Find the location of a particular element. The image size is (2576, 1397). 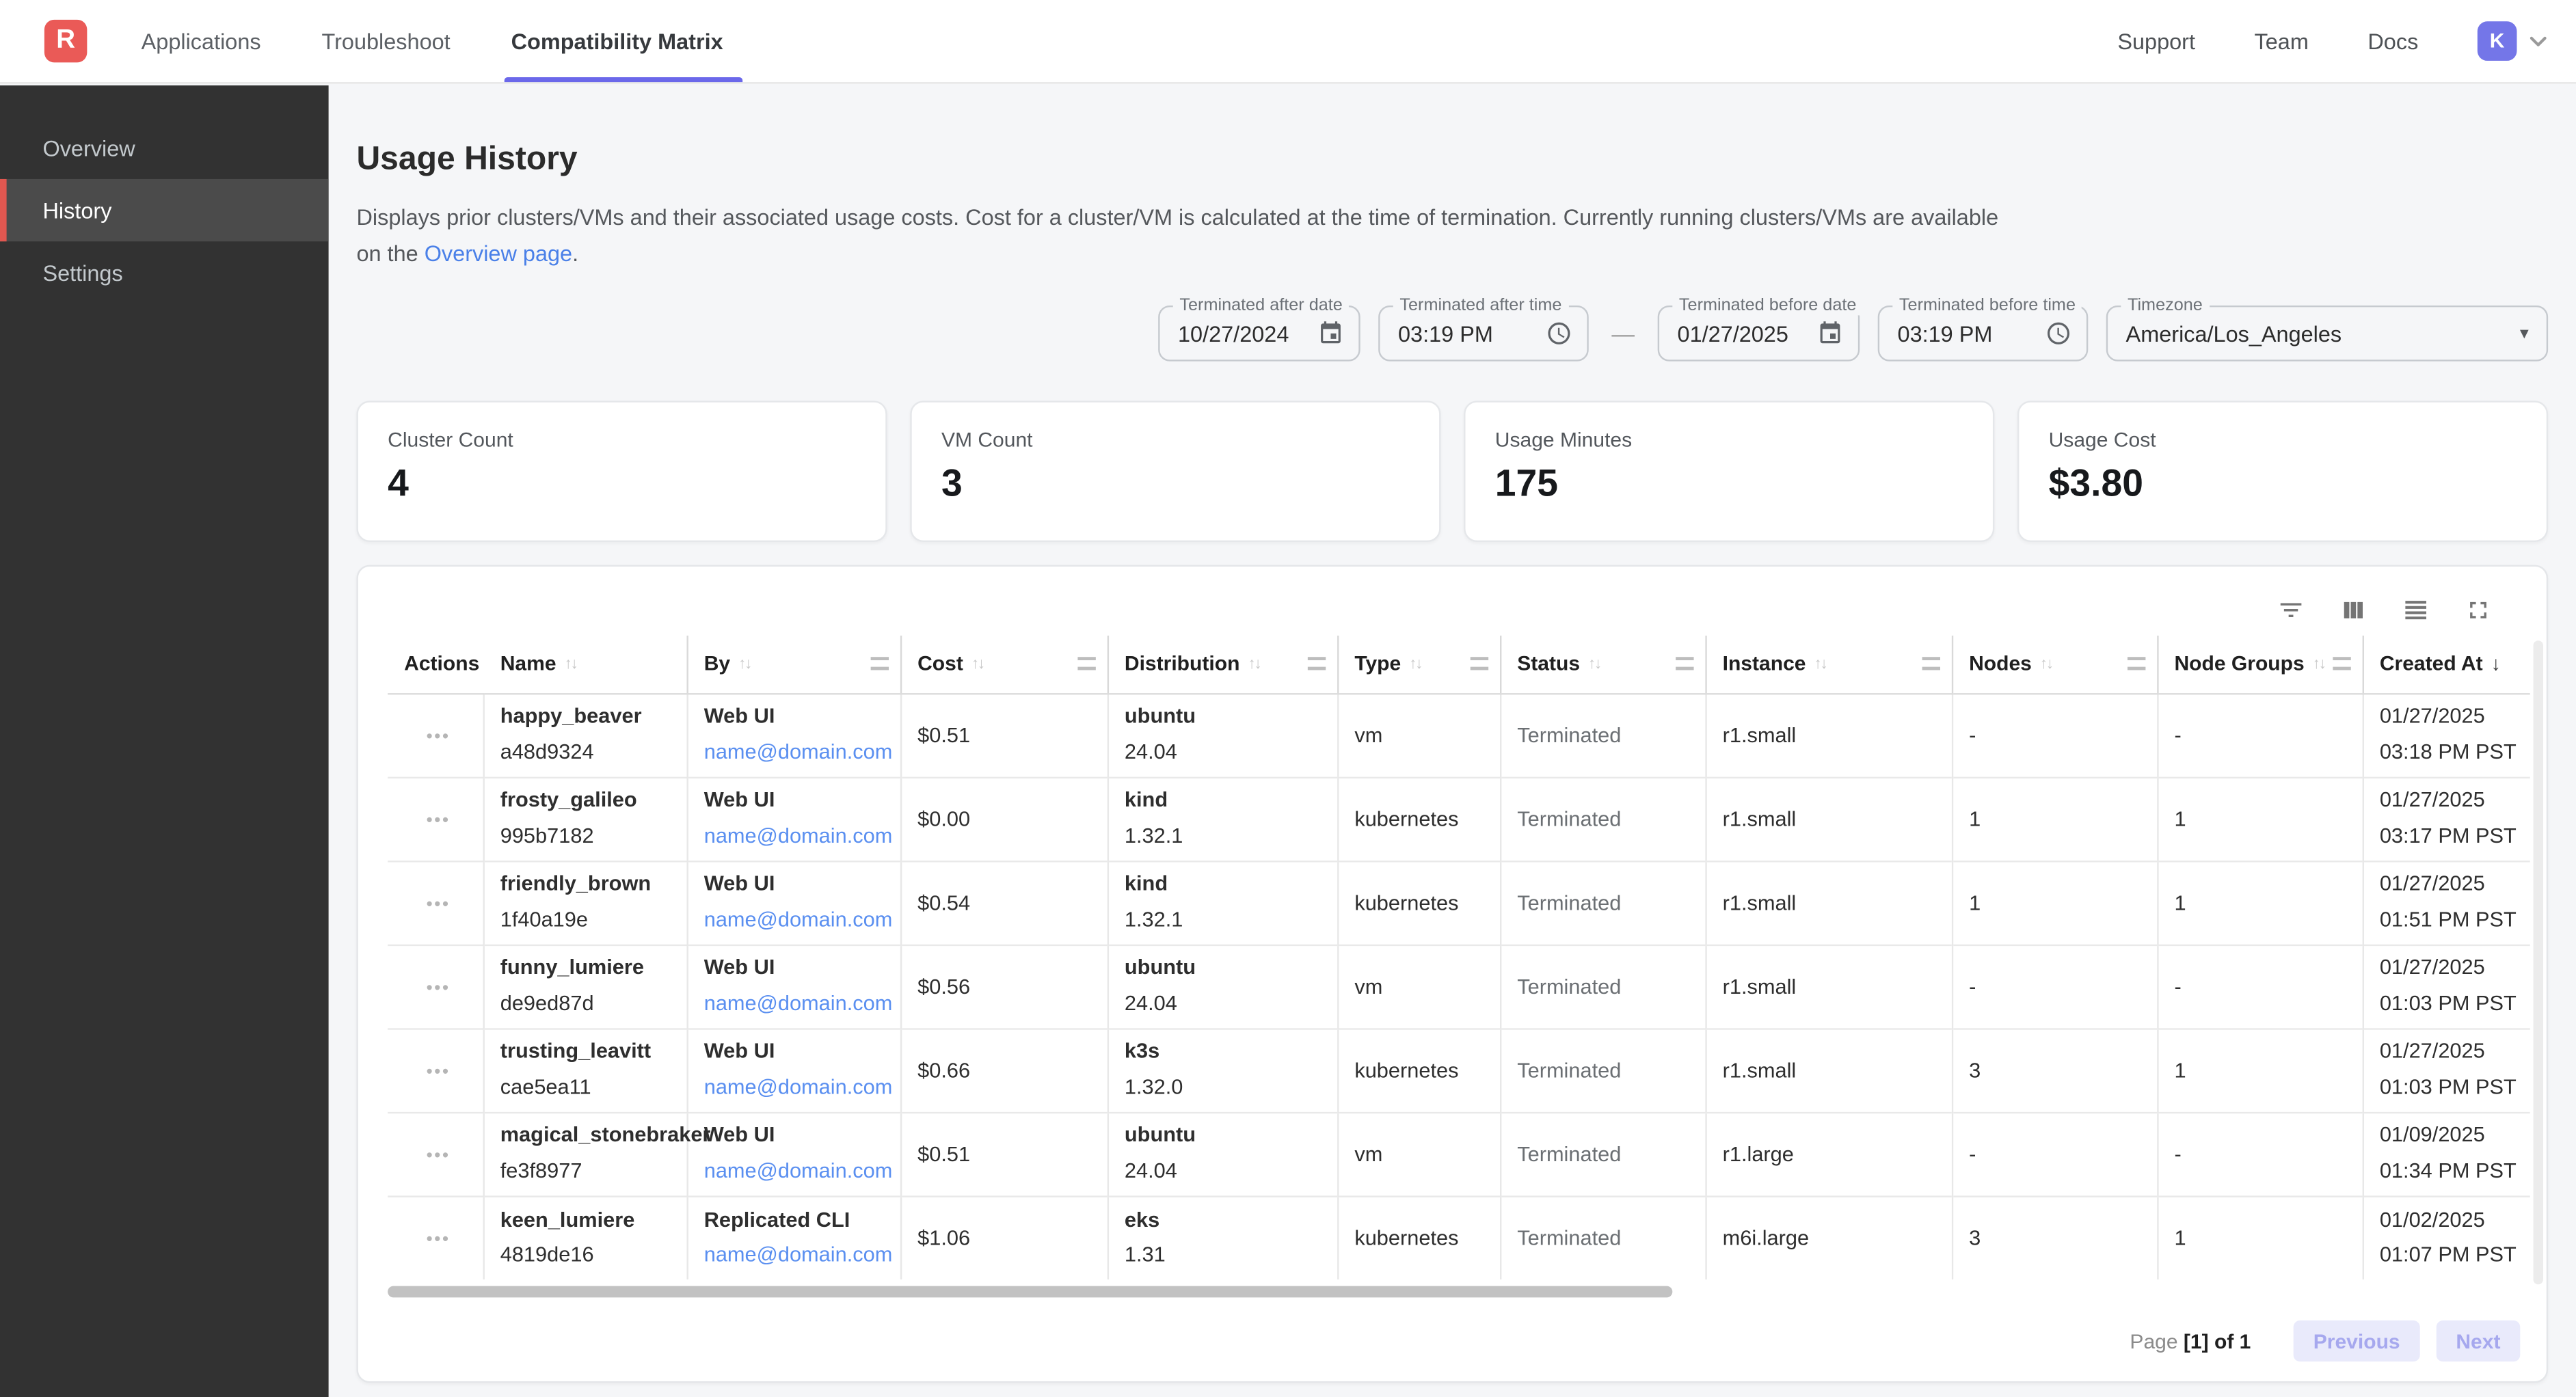

stat-value: $3.80 is located at coordinates (2095, 483).